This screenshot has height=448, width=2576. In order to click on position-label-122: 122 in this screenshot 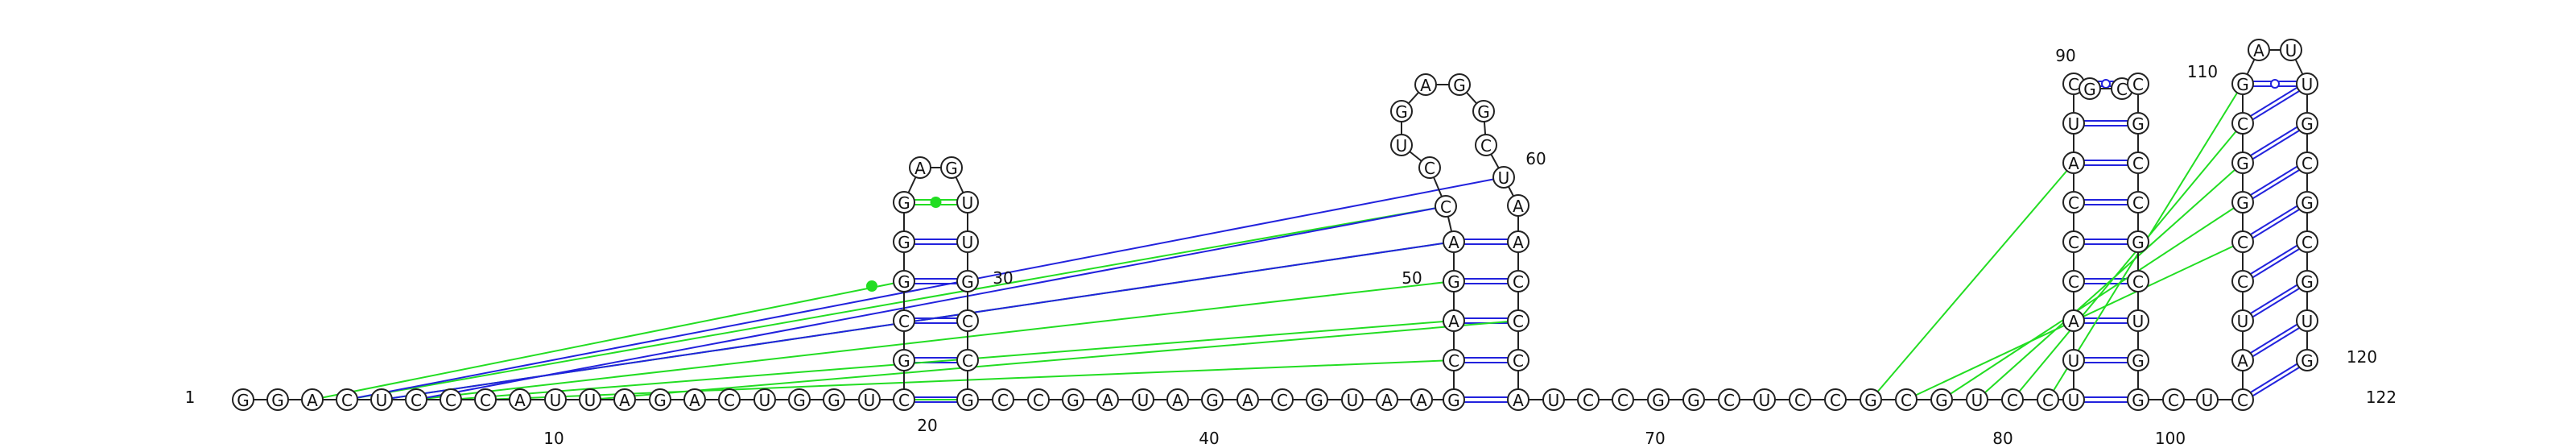, I will do `click(2381, 397)`.